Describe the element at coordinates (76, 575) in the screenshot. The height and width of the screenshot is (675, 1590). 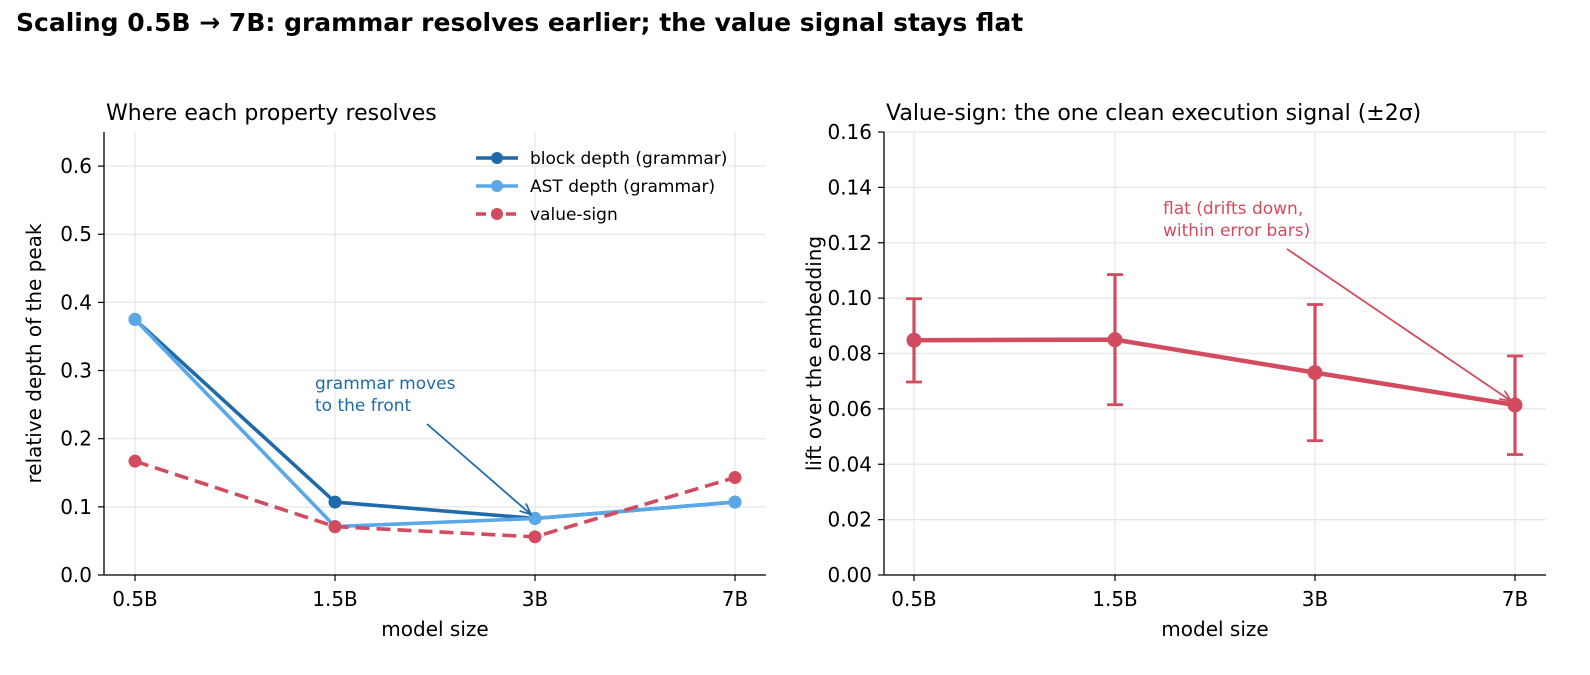
I see `y-tick-label: 0.0` at that location.